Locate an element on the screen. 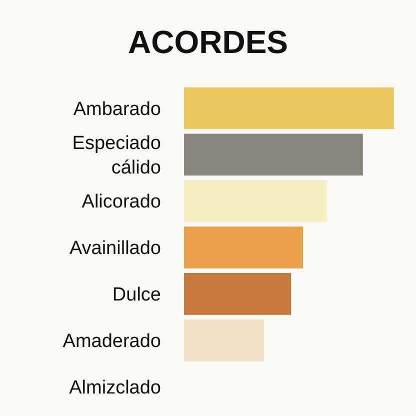 The width and height of the screenshot is (416, 416). y-tick-label: Especiado cálido is located at coordinates (116, 155).